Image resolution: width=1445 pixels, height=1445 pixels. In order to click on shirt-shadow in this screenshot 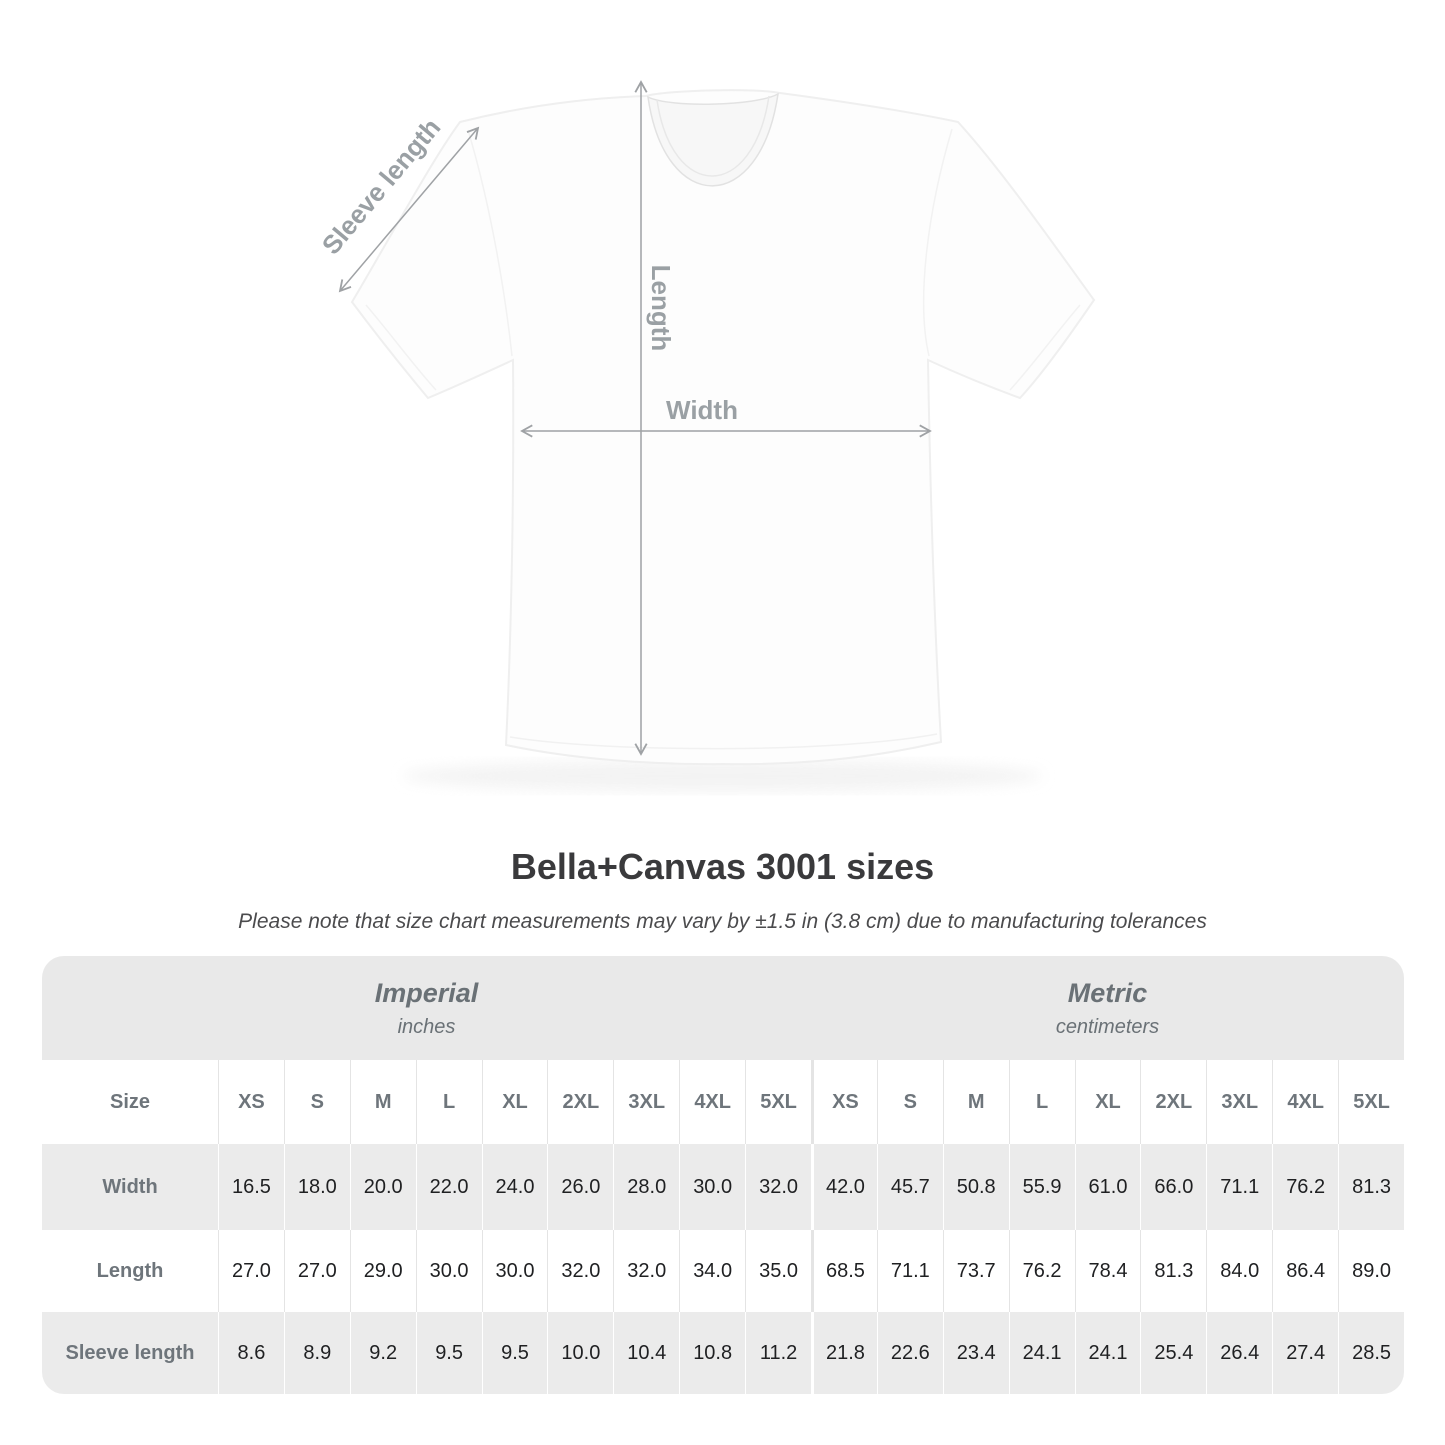, I will do `click(723, 776)`.